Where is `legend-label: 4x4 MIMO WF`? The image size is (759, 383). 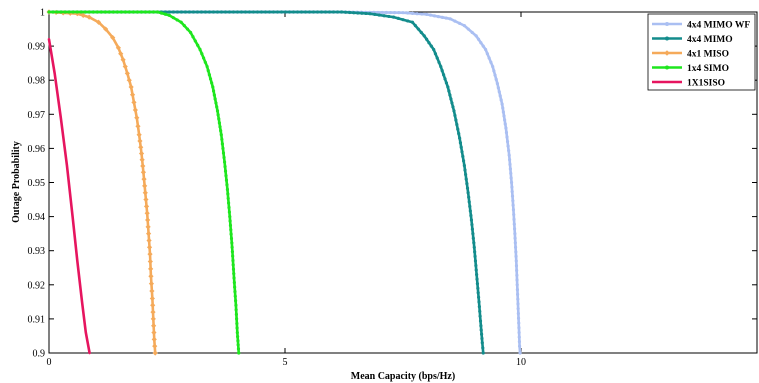 legend-label: 4x4 MIMO WF is located at coordinates (718, 26).